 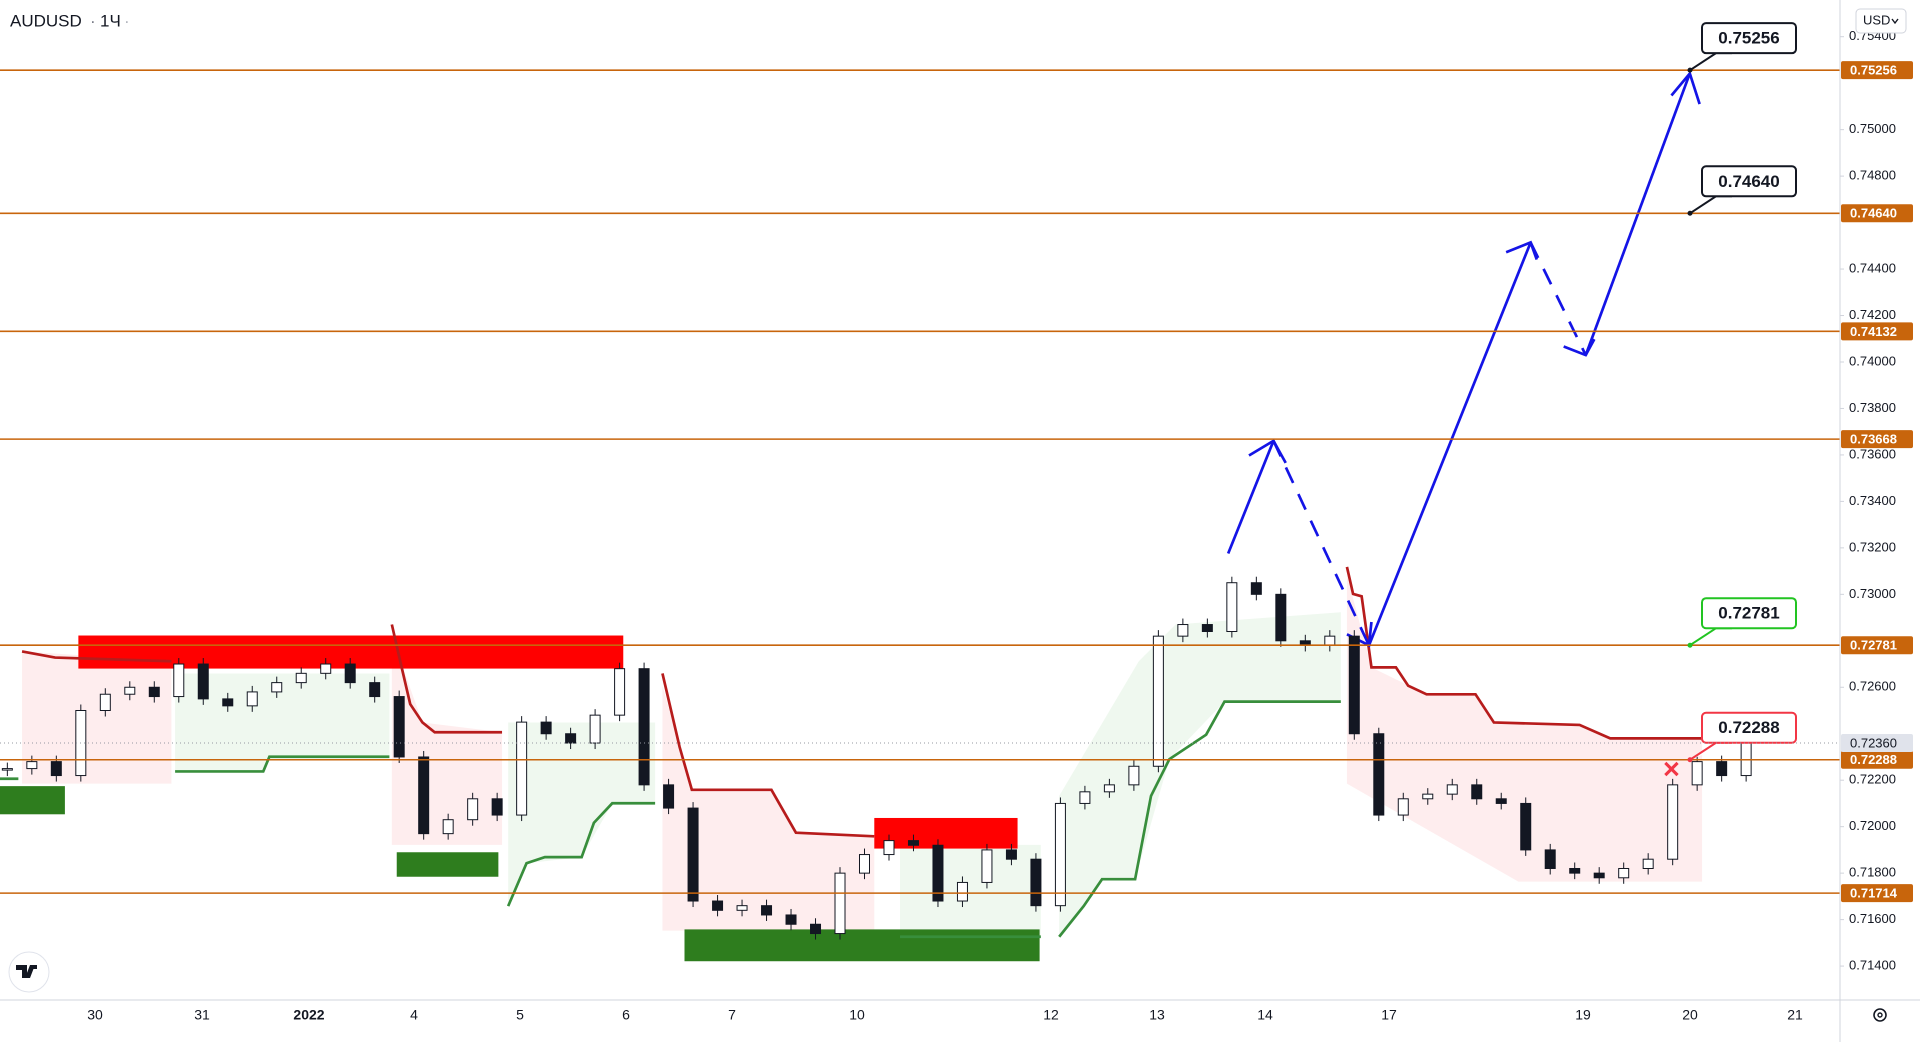 I want to click on x-tick-label: 10, so click(x=857, y=1015).